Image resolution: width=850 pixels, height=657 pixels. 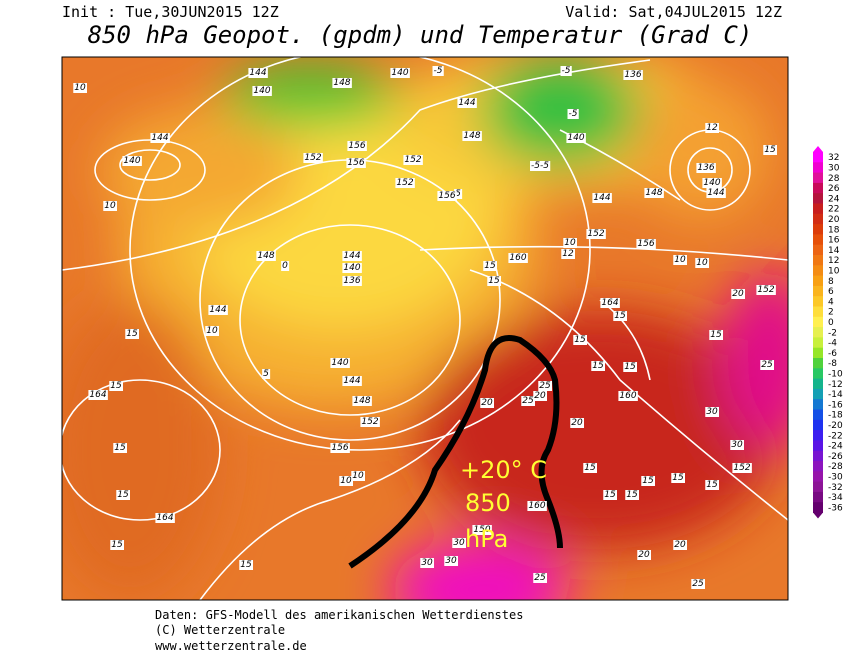 What do you see at coordinates (818, 149) in the screenshot?
I see `colorbar-tip` at bounding box center [818, 149].